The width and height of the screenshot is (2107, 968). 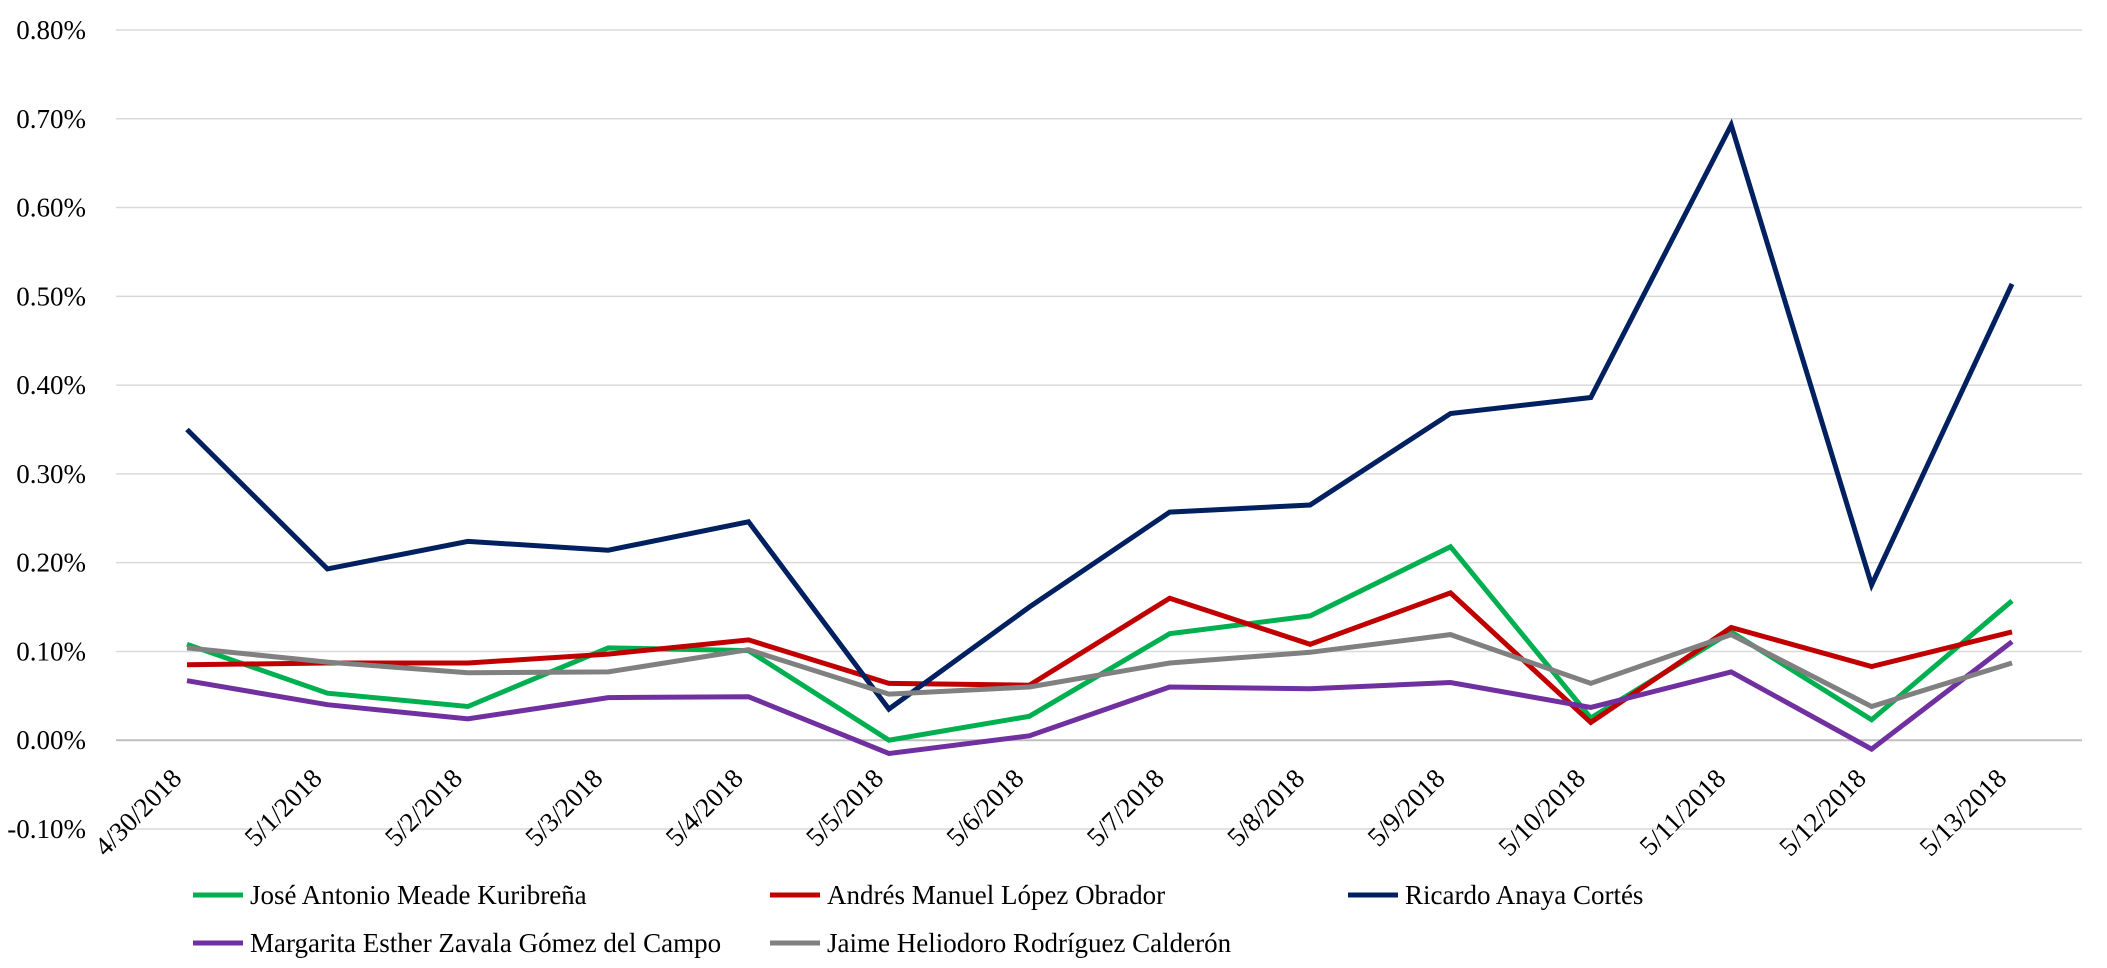 What do you see at coordinates (1524, 895) in the screenshot?
I see `legend-label: Ricardo Anaya Cortés` at bounding box center [1524, 895].